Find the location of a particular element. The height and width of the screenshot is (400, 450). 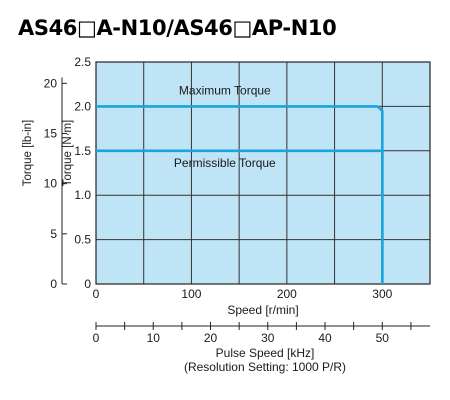

x-tick-label: 100 is located at coordinates (191, 294).